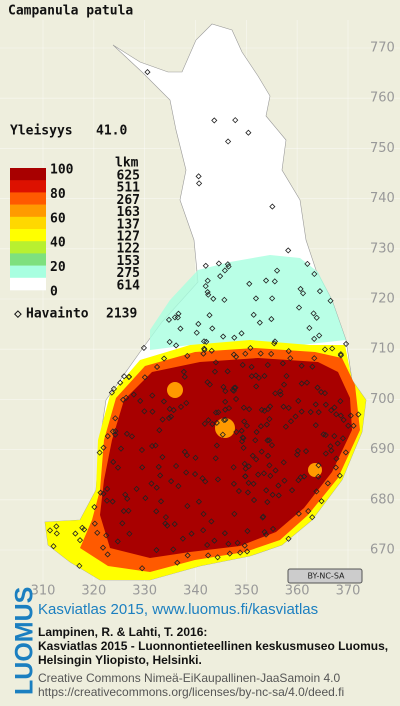 This screenshot has width=400, height=706. Describe the element at coordinates (121, 314) in the screenshot. I see `observation-count: 2139` at that location.